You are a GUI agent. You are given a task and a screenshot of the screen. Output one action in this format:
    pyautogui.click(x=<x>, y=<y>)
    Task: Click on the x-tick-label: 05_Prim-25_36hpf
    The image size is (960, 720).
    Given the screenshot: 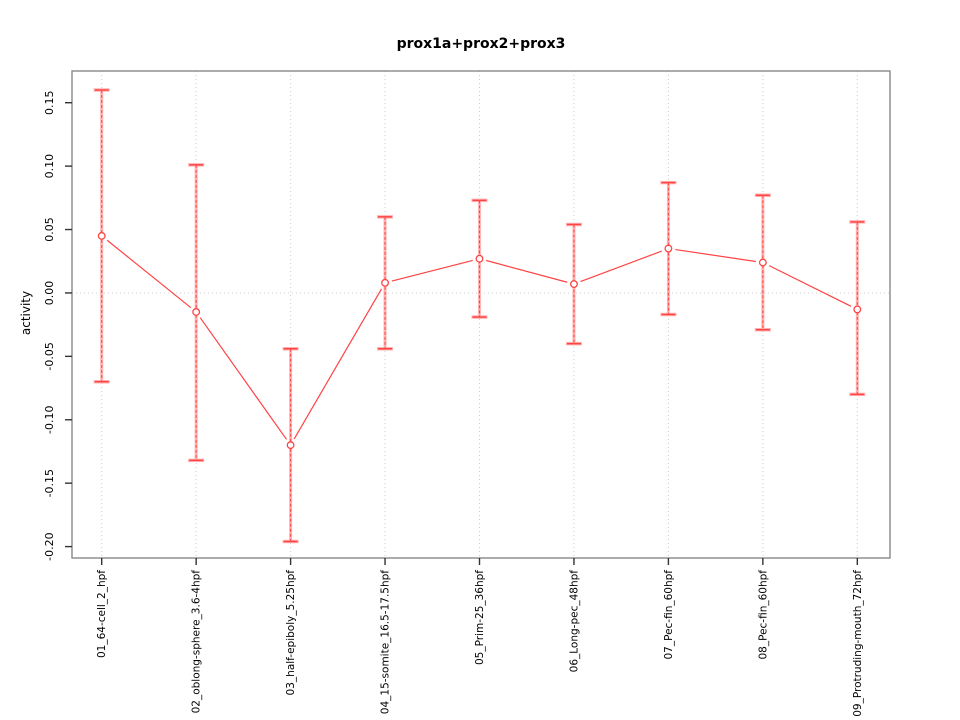 What is the action you would take?
    pyautogui.click(x=480, y=617)
    